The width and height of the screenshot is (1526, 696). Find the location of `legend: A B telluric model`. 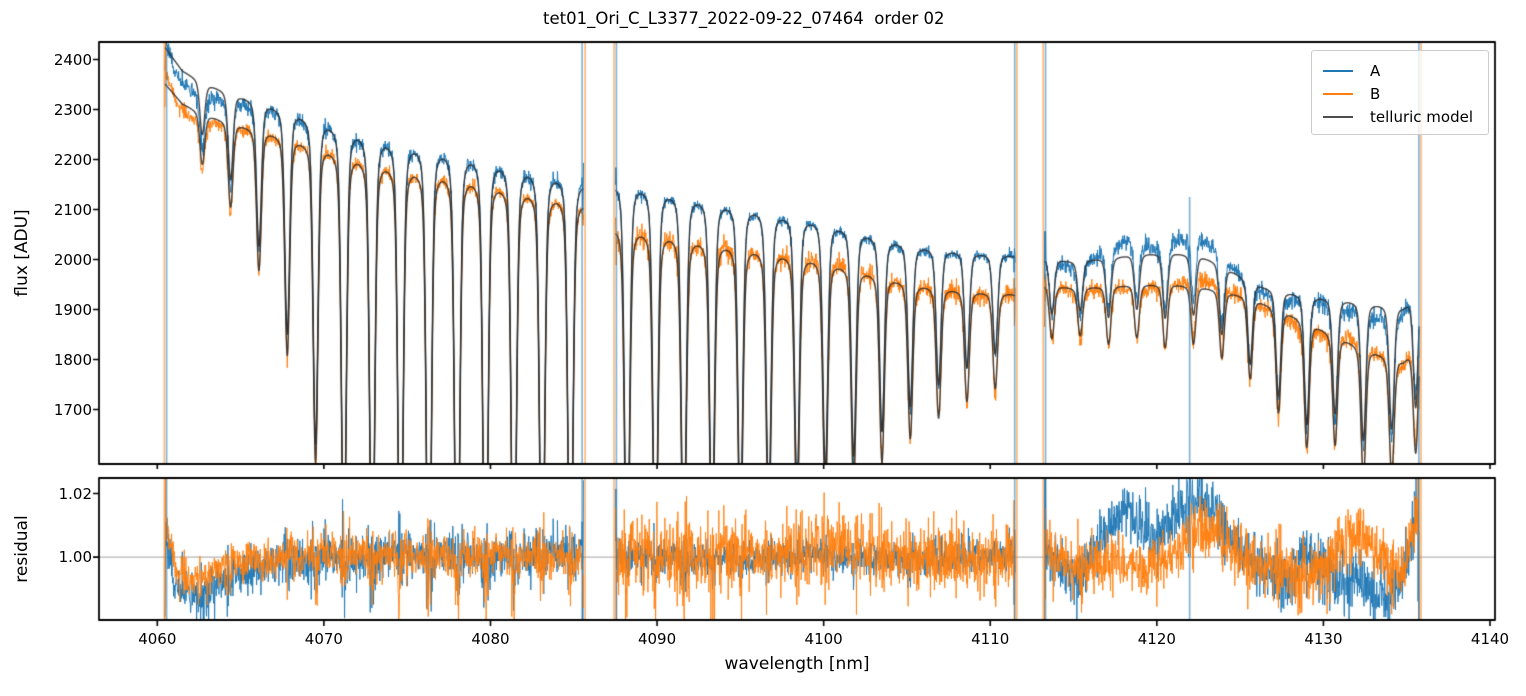

legend: A B telluric model is located at coordinates (1400, 92).